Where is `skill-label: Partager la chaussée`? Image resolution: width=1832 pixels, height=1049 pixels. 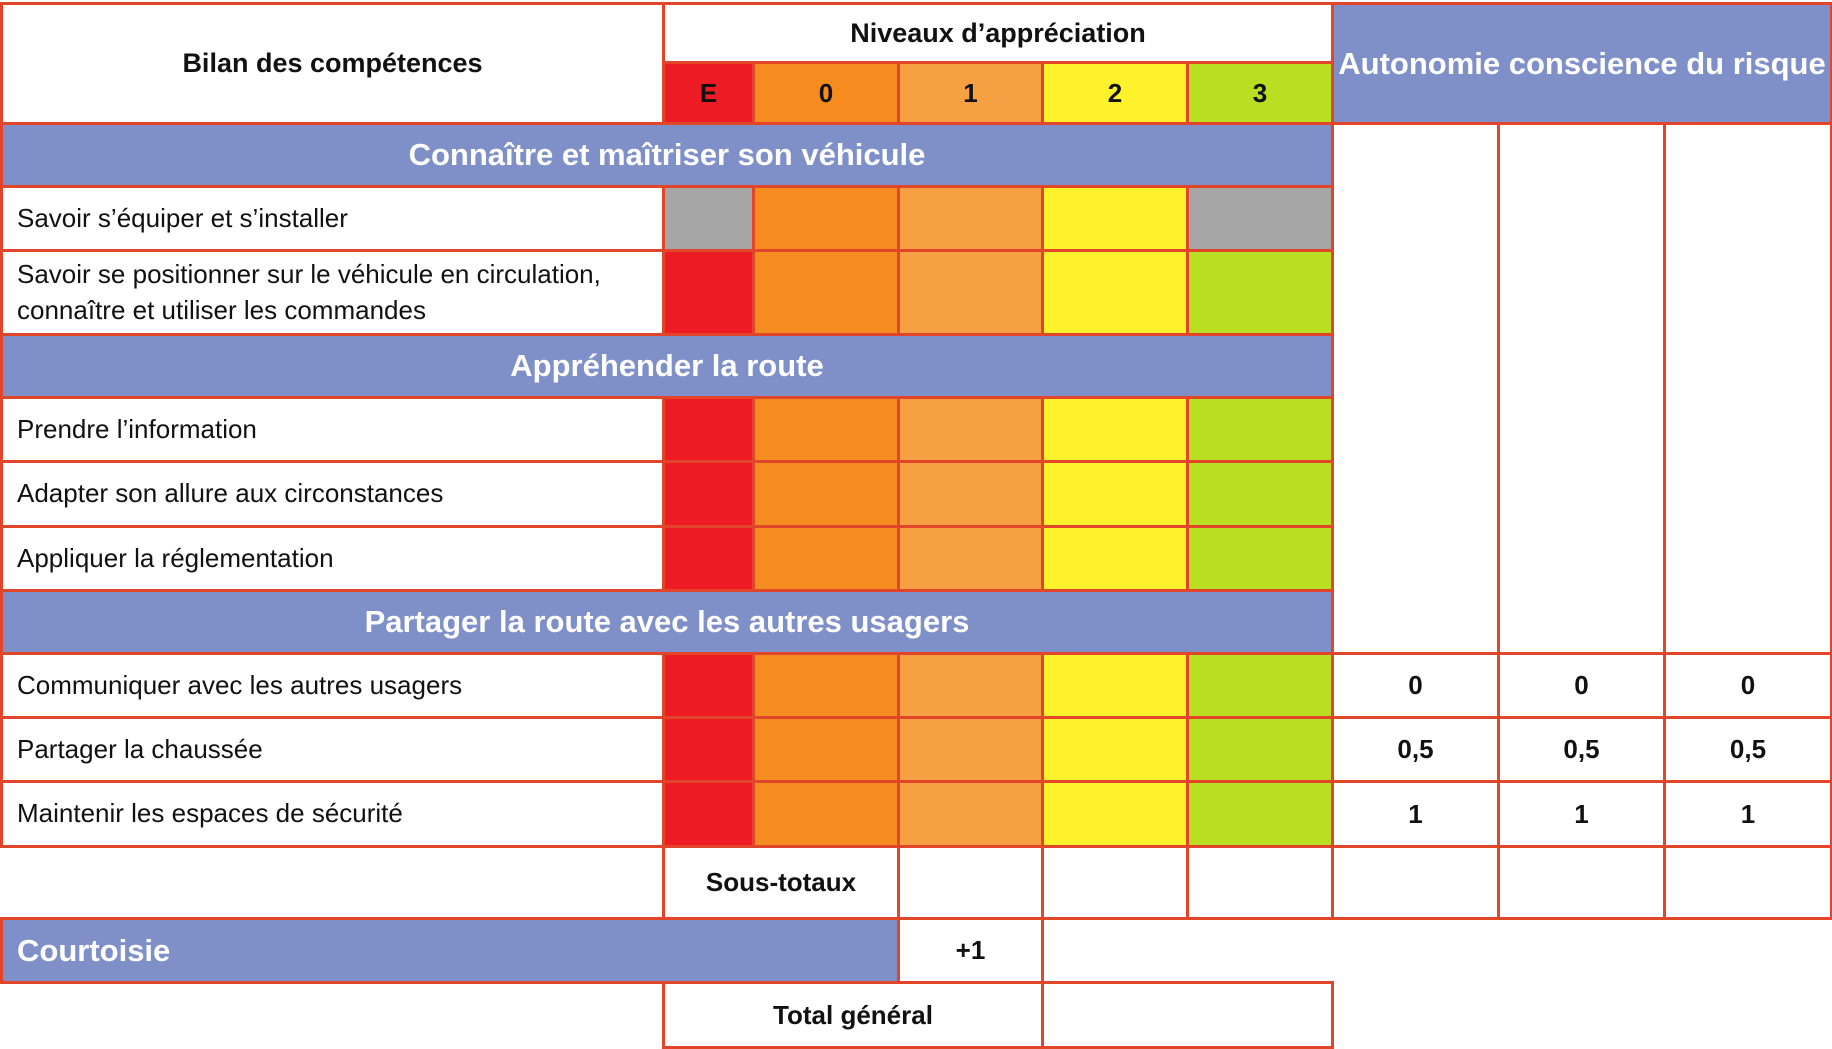 skill-label: Partager la chaussée is located at coordinates (332, 749).